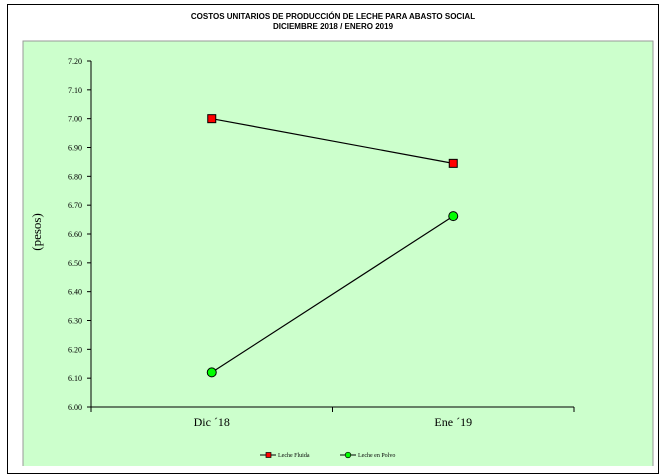 The width and height of the screenshot is (666, 474). Describe the element at coordinates (75, 349) in the screenshot. I see `y-tick-label: 6.20` at that location.